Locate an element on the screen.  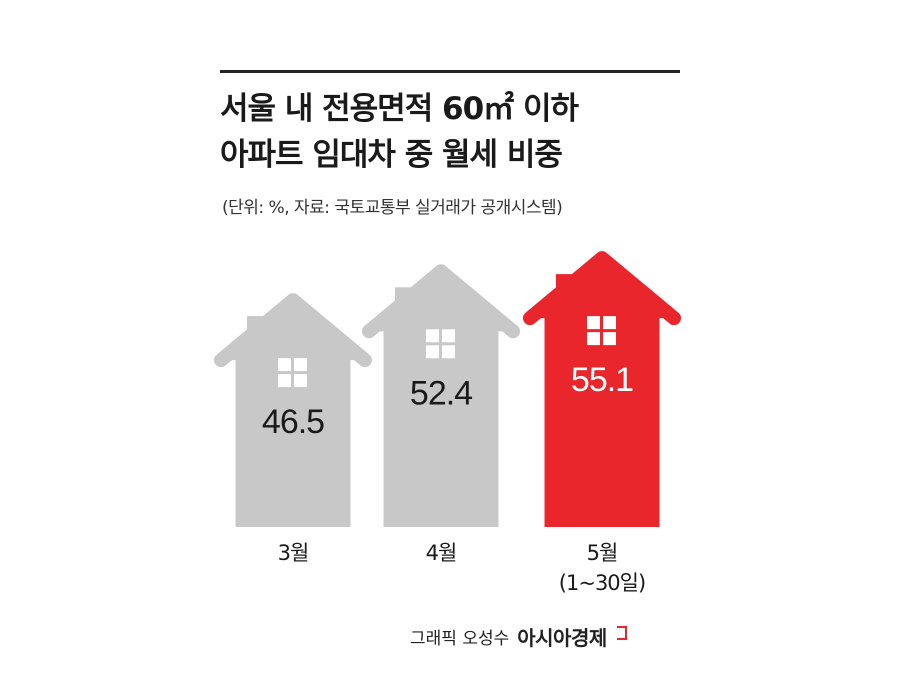
chart-subtitle: (단위: %, 자료: 국토교통부 실거래가 공개시스템) is located at coordinates (392, 208).